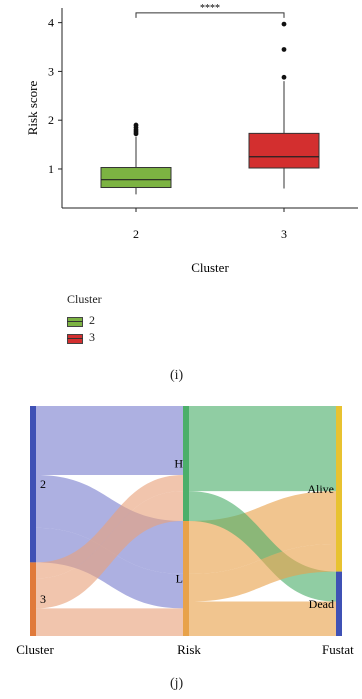 The width and height of the screenshot is (362, 699). Describe the element at coordinates (51, 169) in the screenshot. I see `y-tick-label: 1` at that location.